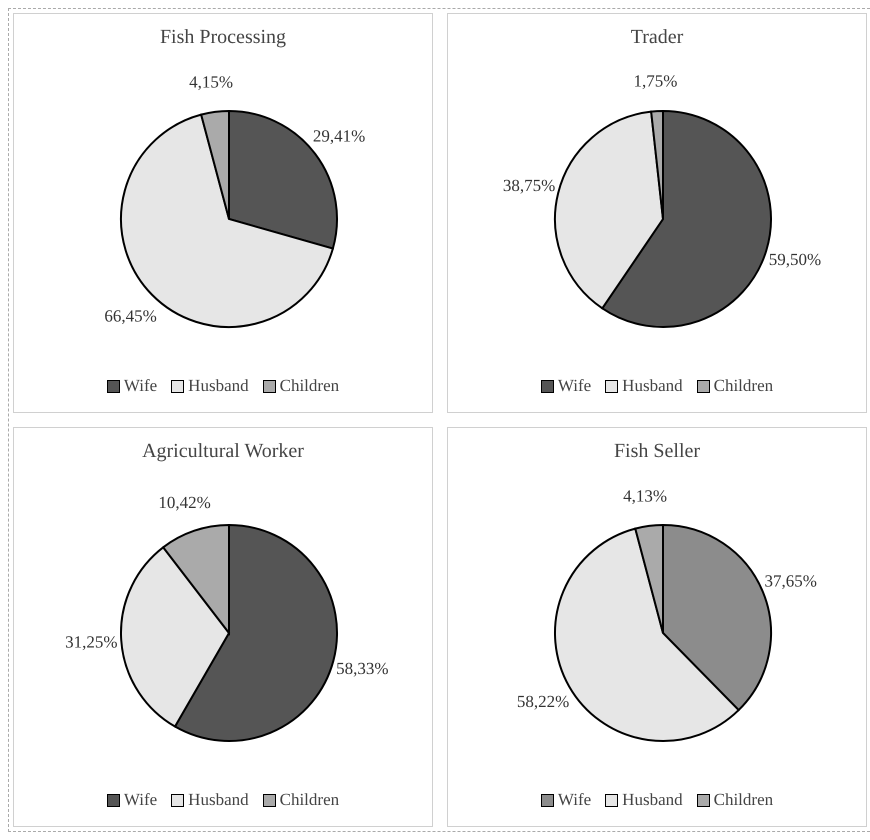 The width and height of the screenshot is (870, 840). Describe the element at coordinates (223, 37) in the screenshot. I see `chart-title: Fish Processing` at that location.